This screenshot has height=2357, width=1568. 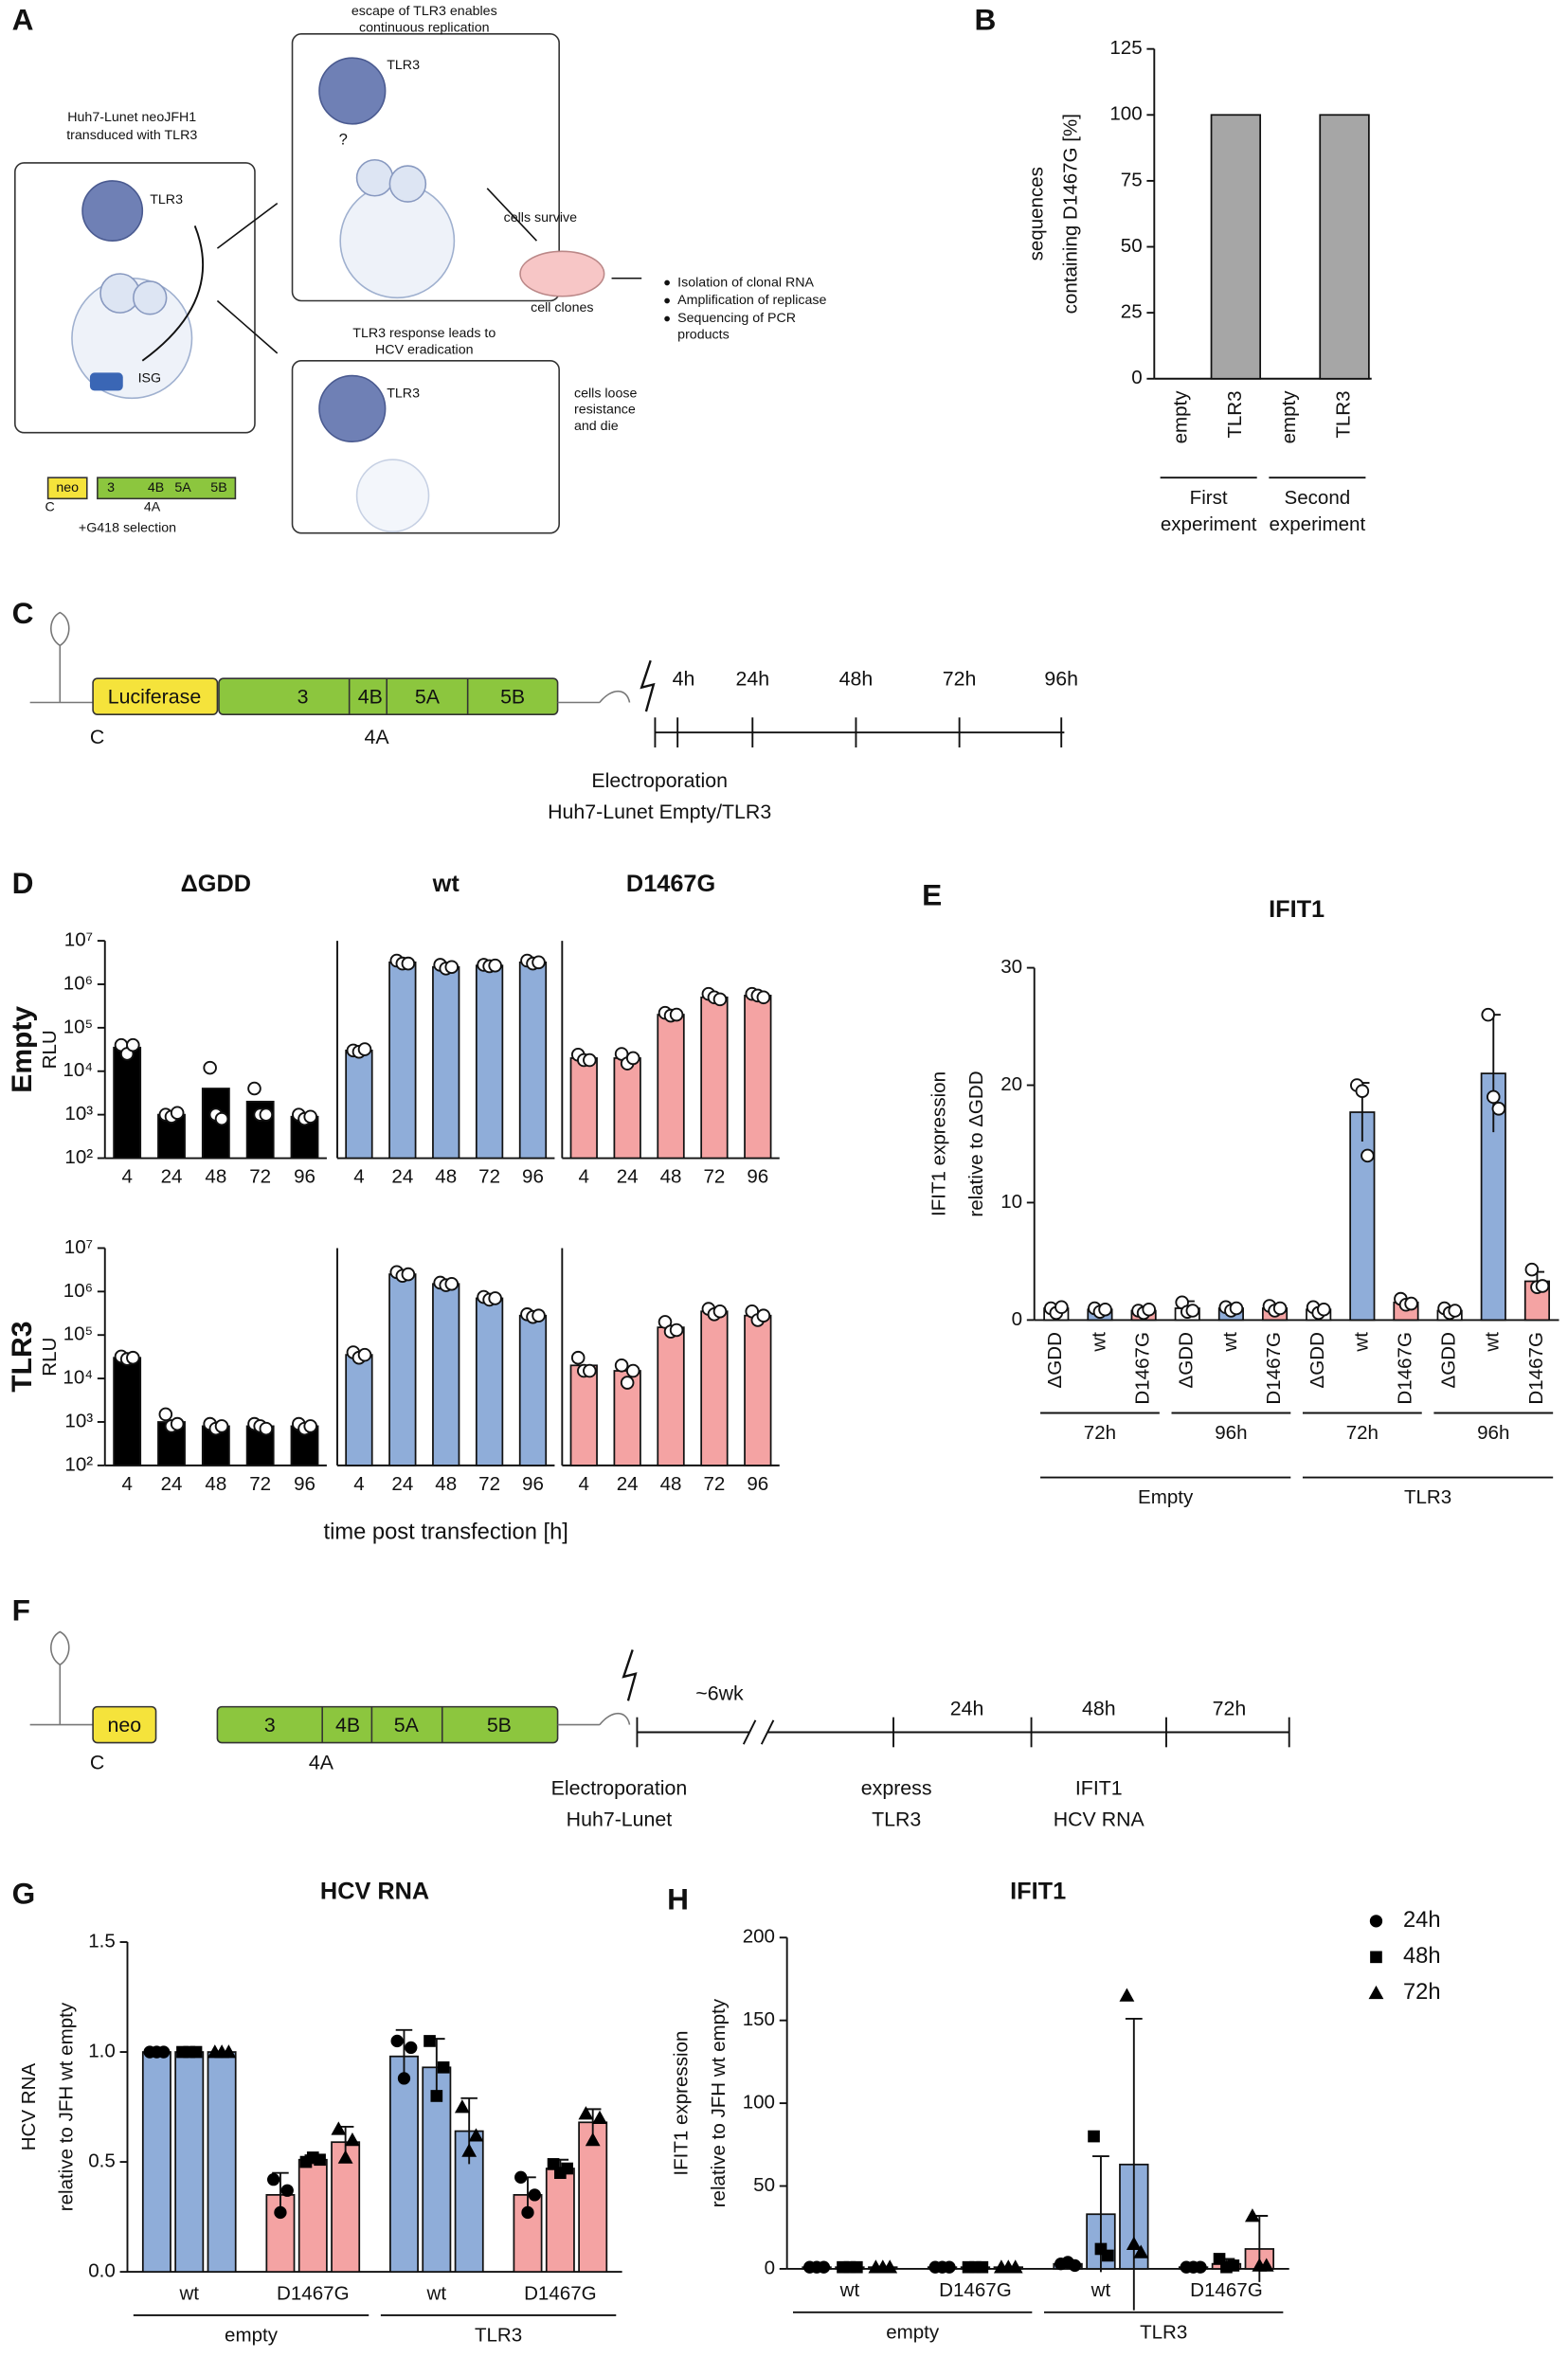 What do you see at coordinates (1099, 1788) in the screenshot?
I see `label: IFIT1` at bounding box center [1099, 1788].